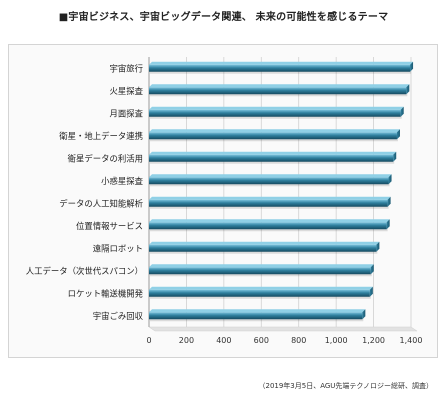 This screenshot has height=400, width=447. Describe the element at coordinates (84, 271) in the screenshot. I see `category-label: 人工データ（次世代スパコン）` at that location.